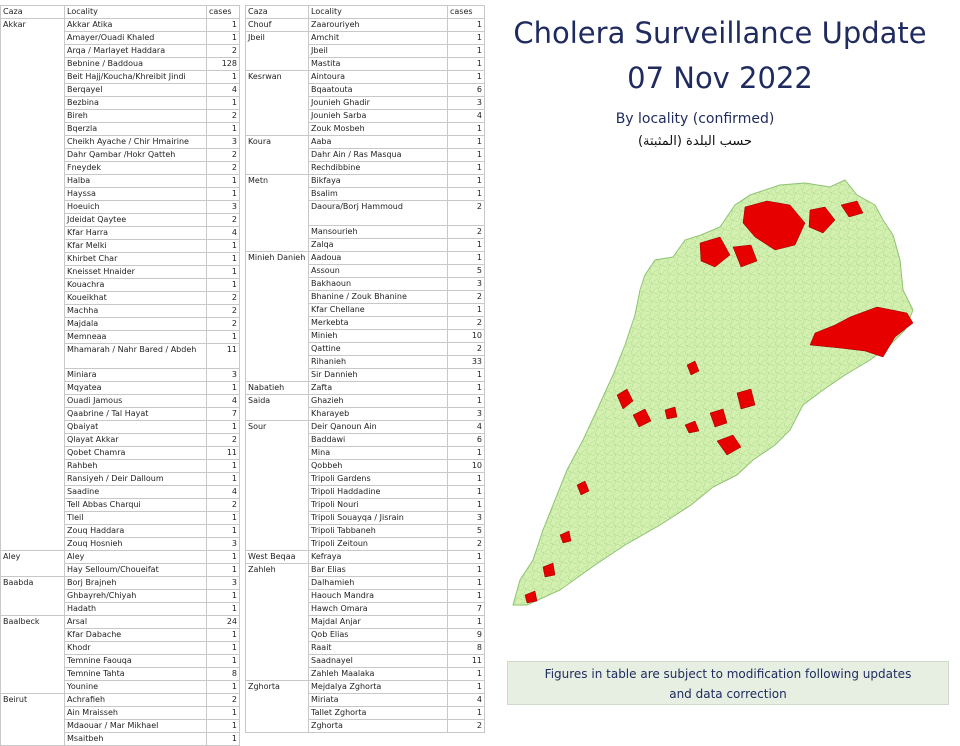 This screenshot has height=746, width=960. What do you see at coordinates (135, 388) in the screenshot?
I see `locality-cell: Mqyatea` at bounding box center [135, 388].